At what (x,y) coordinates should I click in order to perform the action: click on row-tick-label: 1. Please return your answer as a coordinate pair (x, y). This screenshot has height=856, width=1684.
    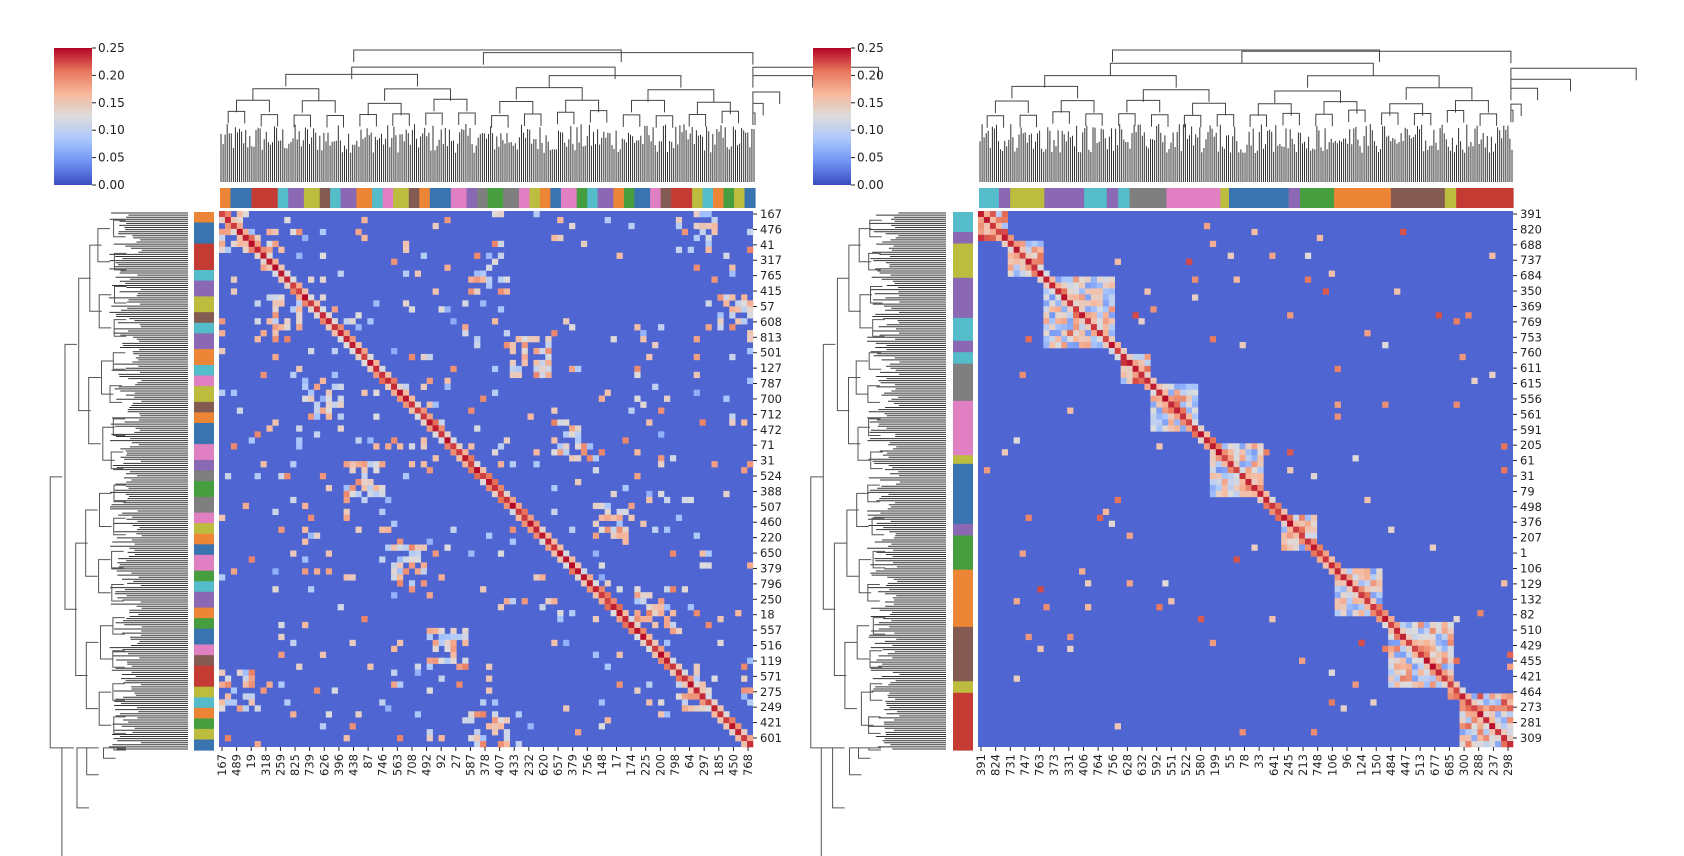
    Looking at the image, I should click on (1523, 553).